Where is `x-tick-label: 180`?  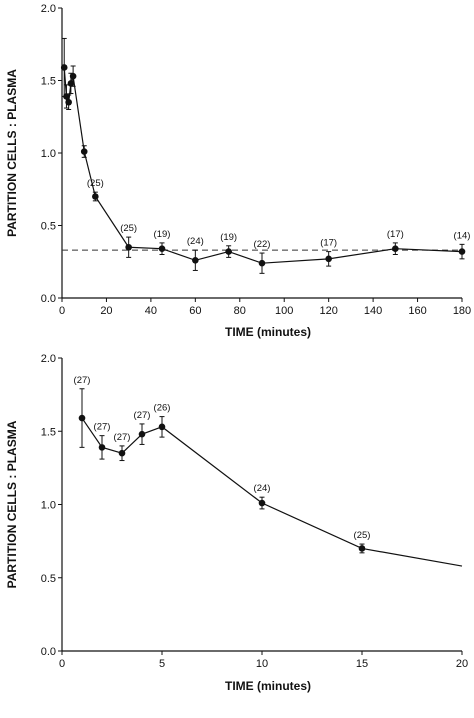
x-tick-label: 180 is located at coordinates (462, 311).